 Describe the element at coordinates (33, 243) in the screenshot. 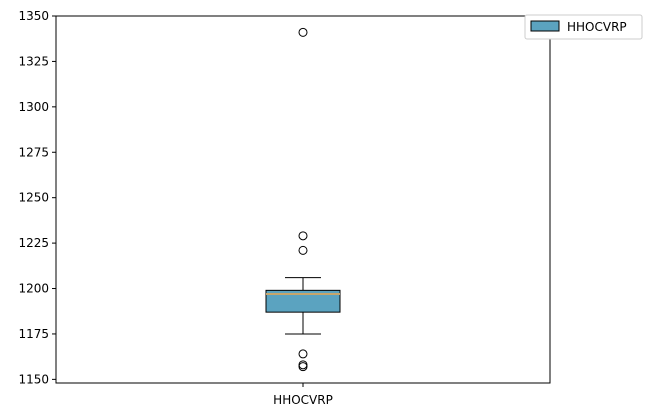

I see `y-tick-label: 1225` at that location.